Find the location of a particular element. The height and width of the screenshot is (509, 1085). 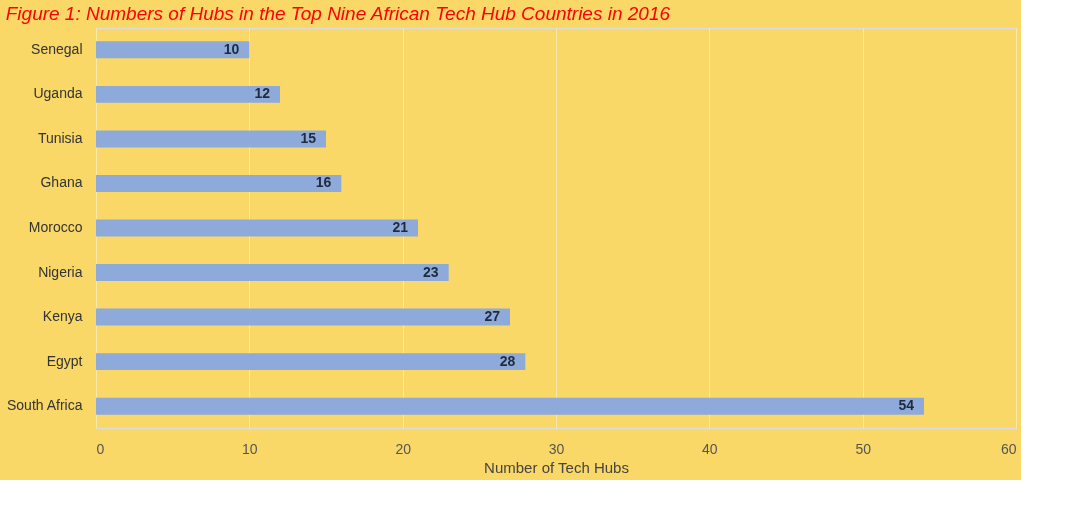

x-tick-label: 10 is located at coordinates (250, 448).